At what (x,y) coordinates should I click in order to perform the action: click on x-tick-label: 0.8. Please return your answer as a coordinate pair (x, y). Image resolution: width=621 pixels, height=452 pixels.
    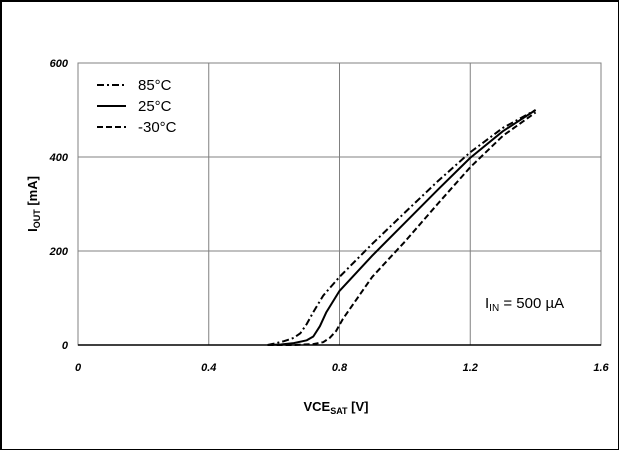
    Looking at the image, I should click on (340, 368).